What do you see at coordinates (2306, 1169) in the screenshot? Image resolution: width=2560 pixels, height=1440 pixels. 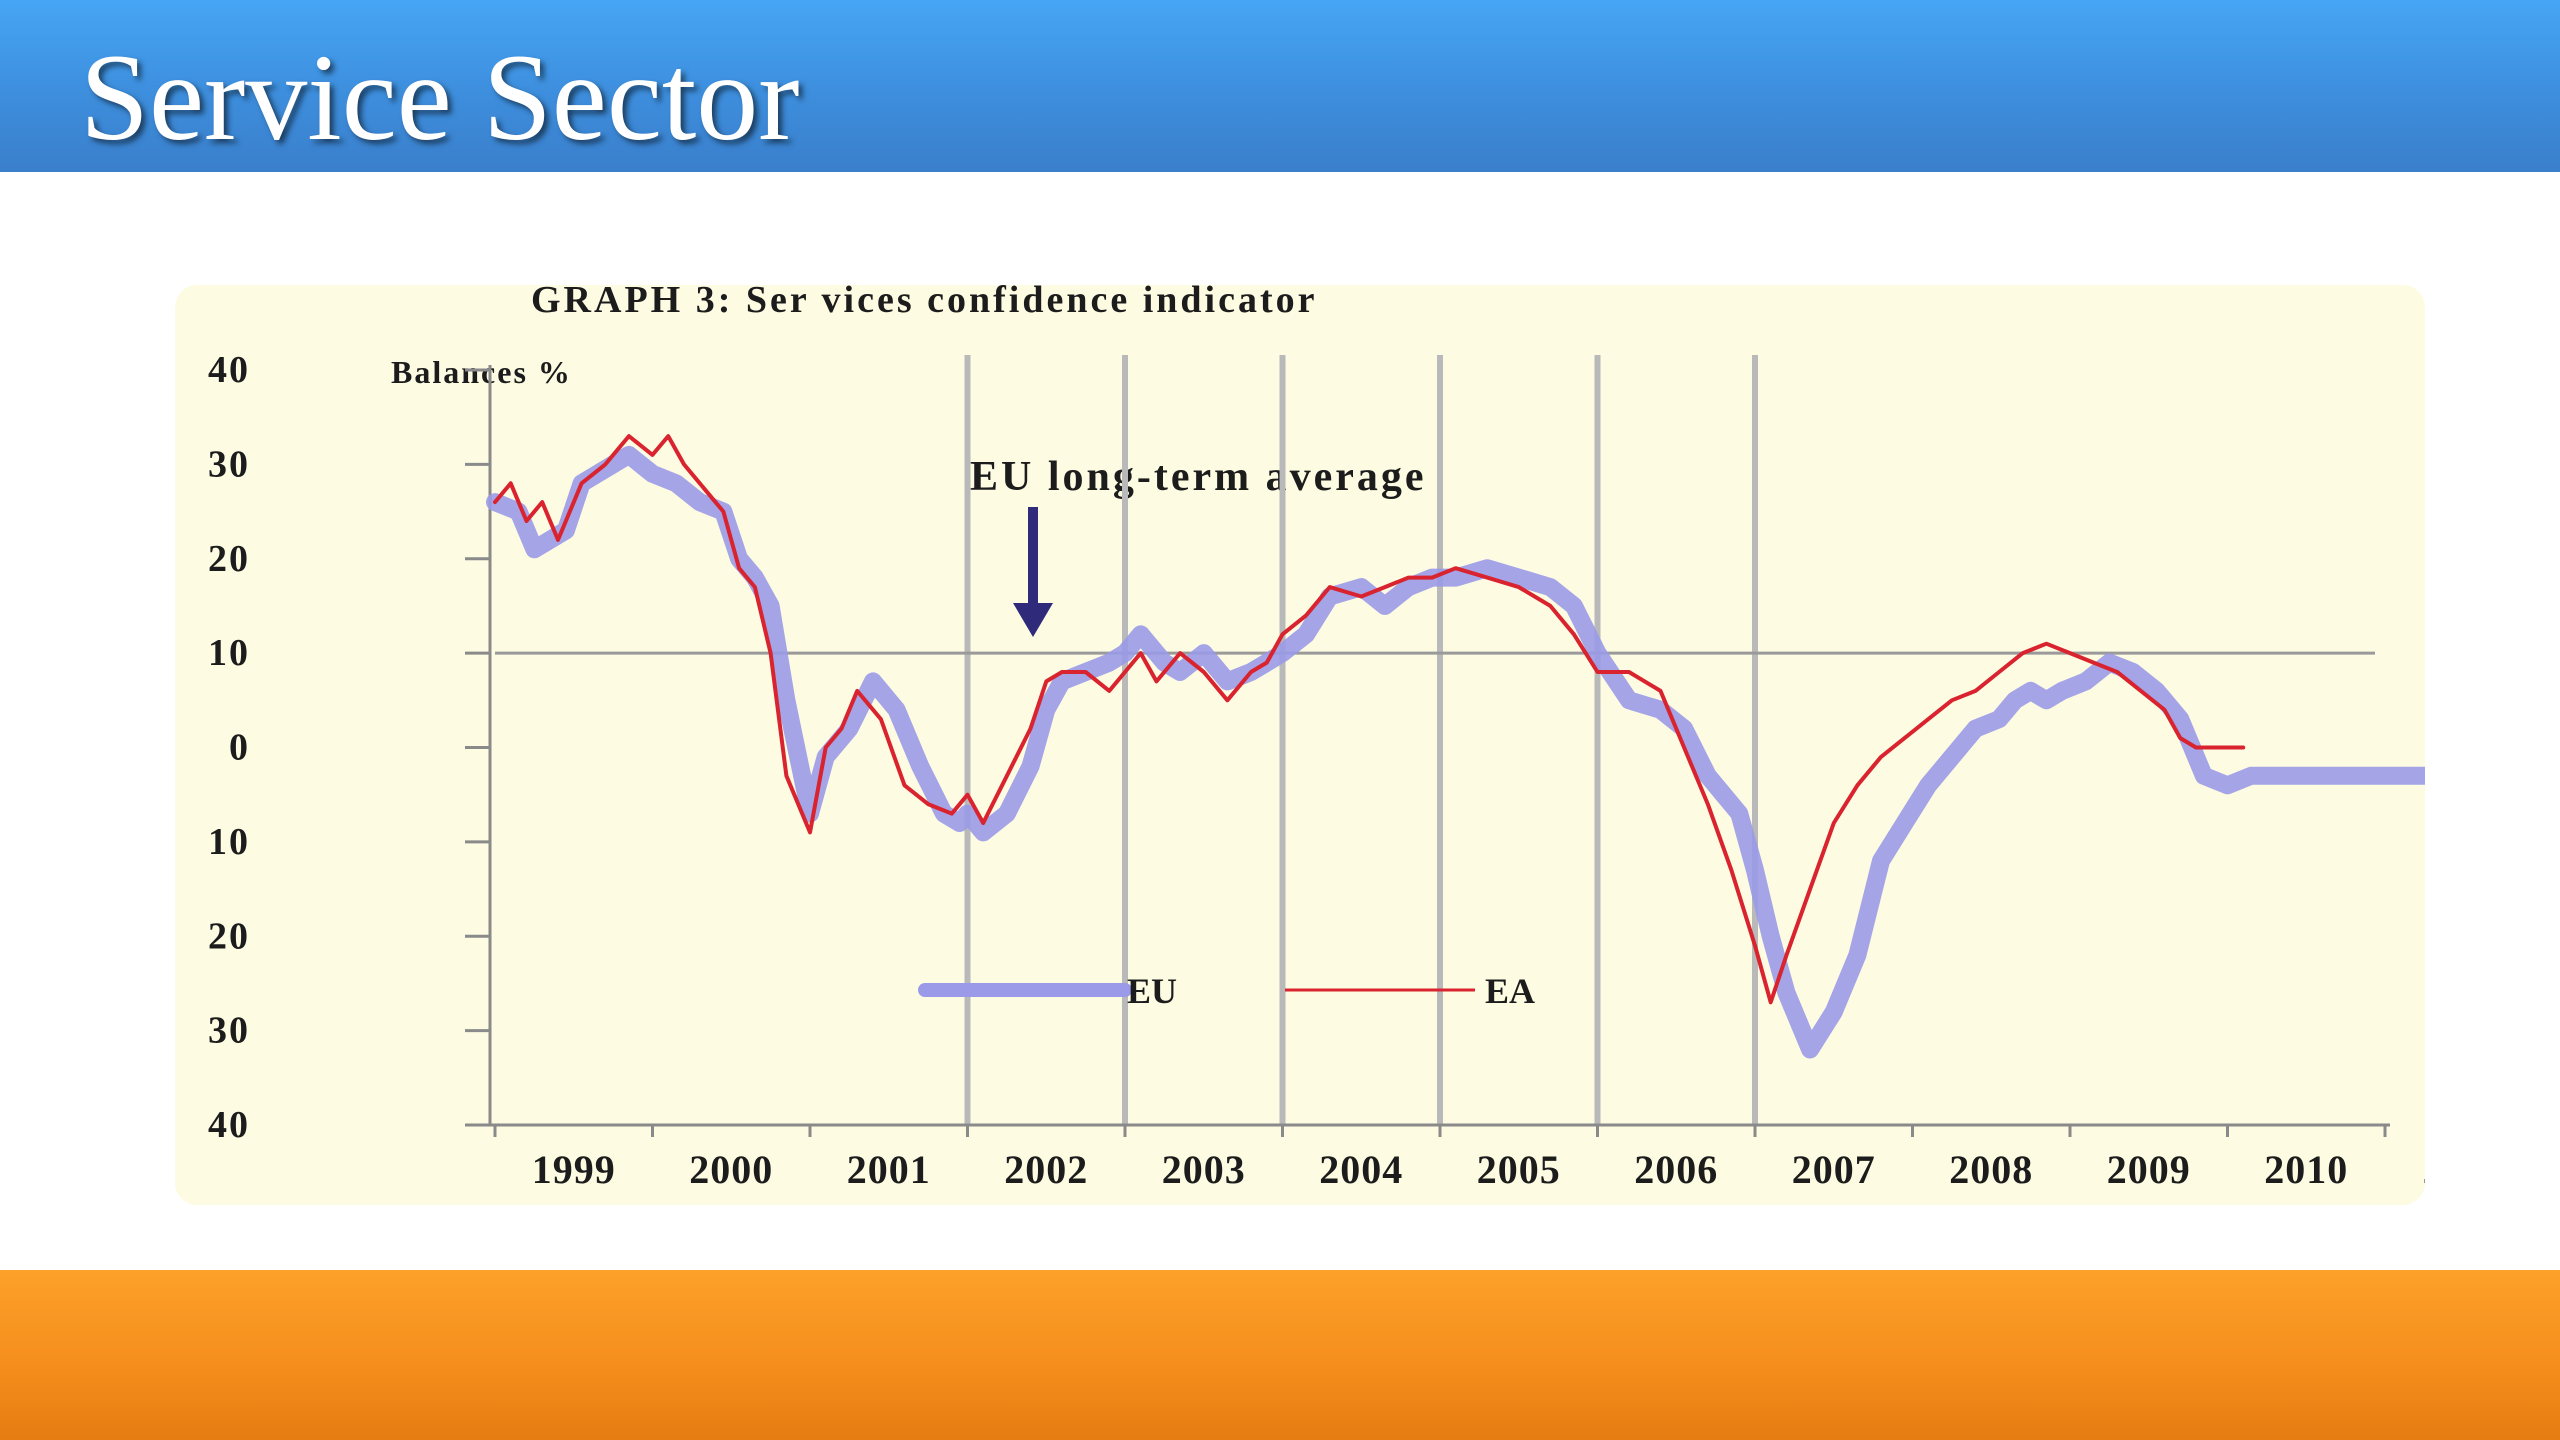 I see `x-tick-label-2010: 2010` at bounding box center [2306, 1169].